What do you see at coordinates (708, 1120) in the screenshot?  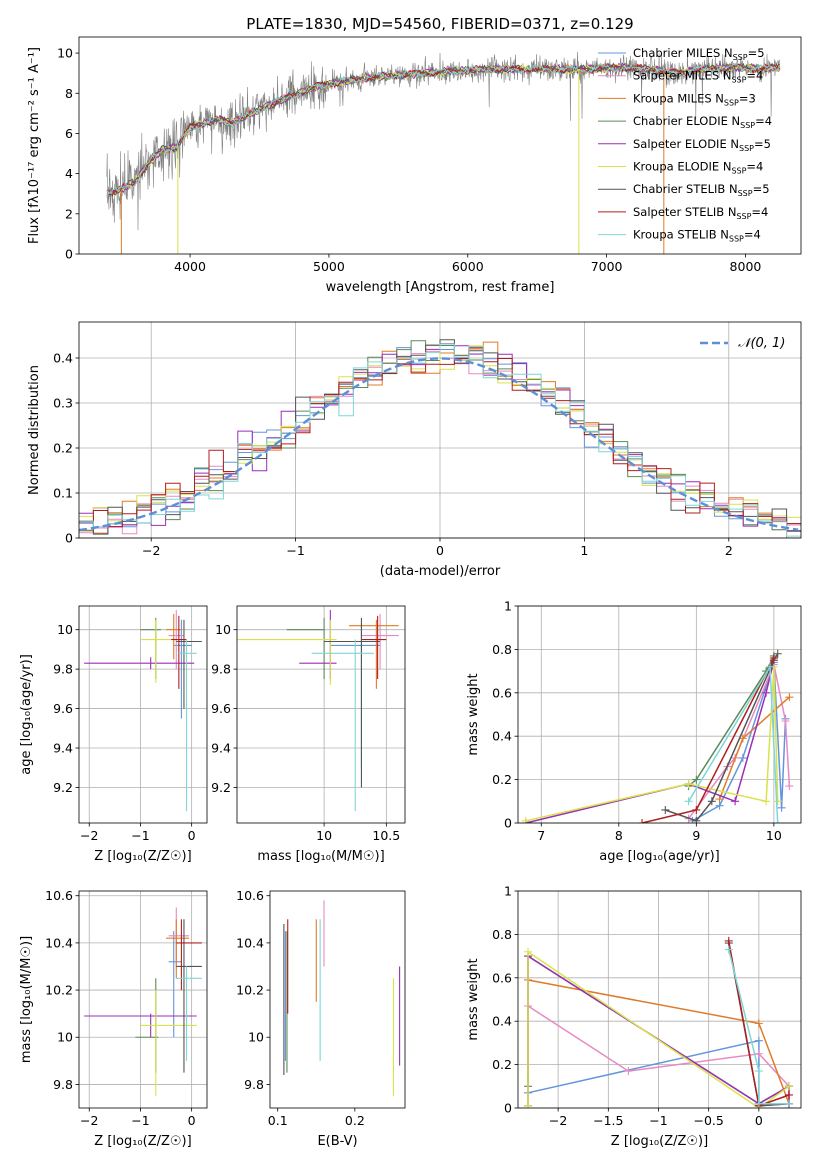 I see `x-tick-label: −0.5` at bounding box center [708, 1120].